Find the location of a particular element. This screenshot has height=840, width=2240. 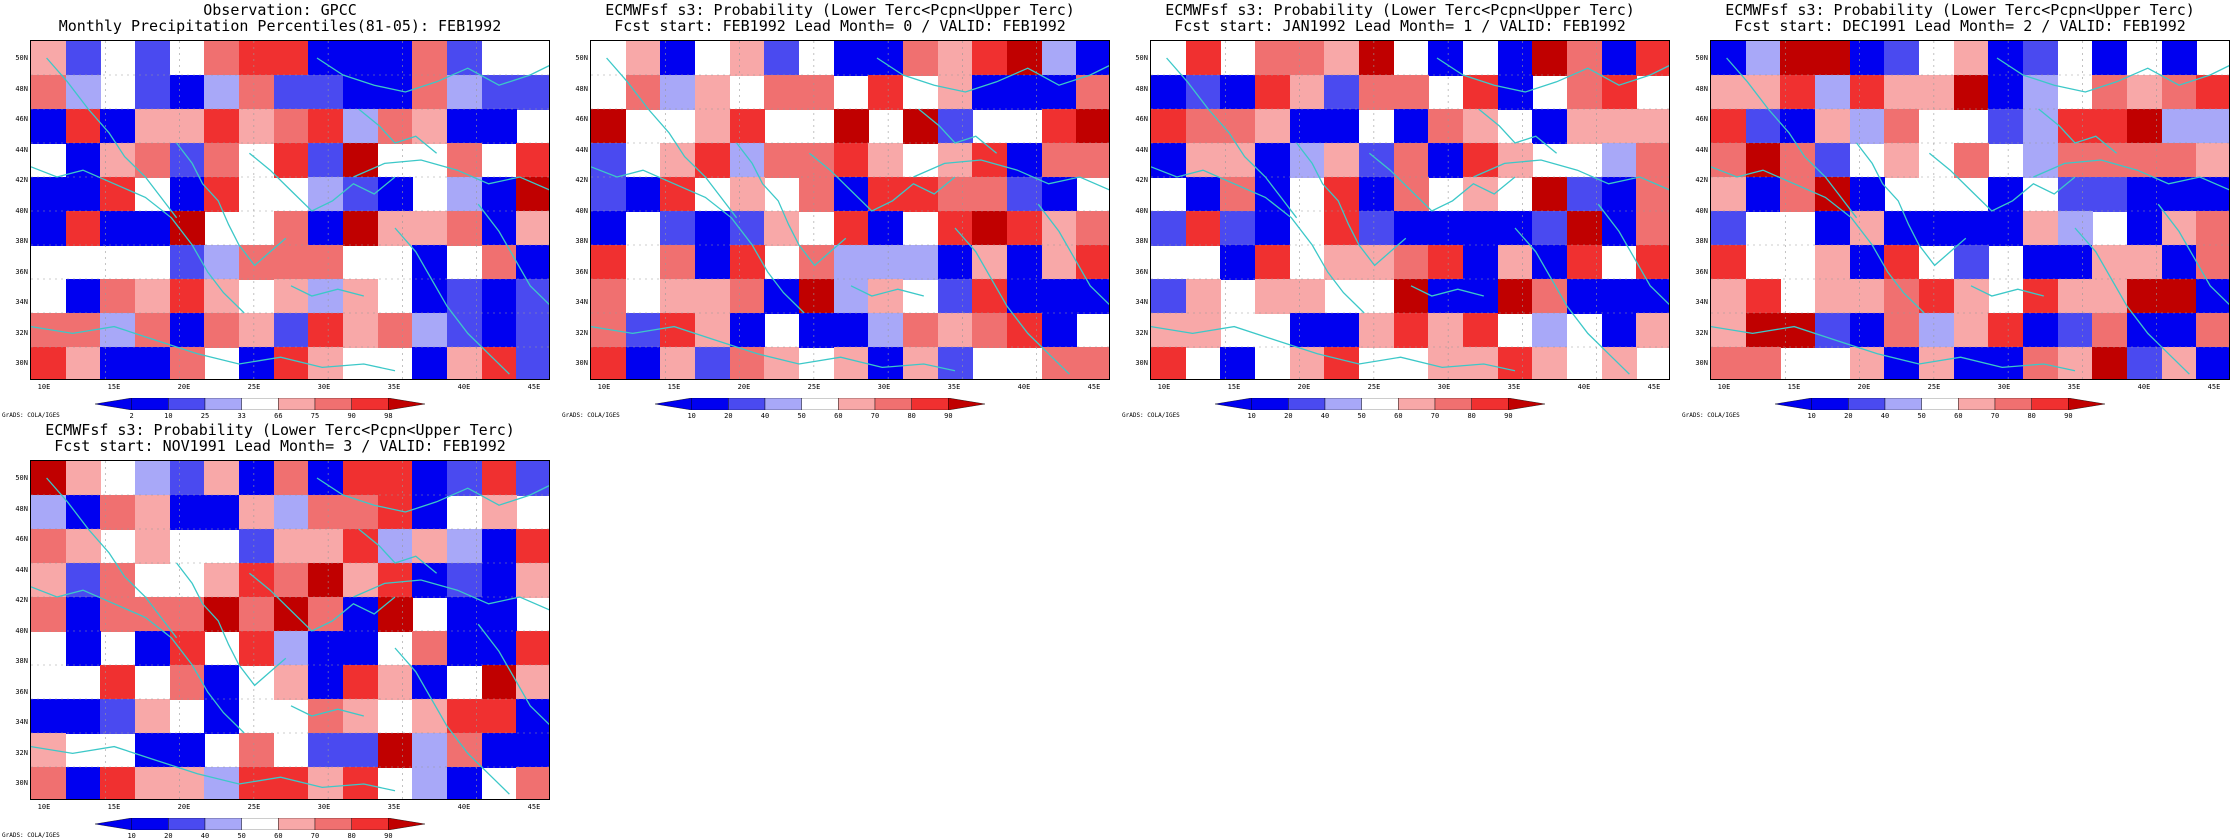

colorbar-label: 50 is located at coordinates (241, 836).